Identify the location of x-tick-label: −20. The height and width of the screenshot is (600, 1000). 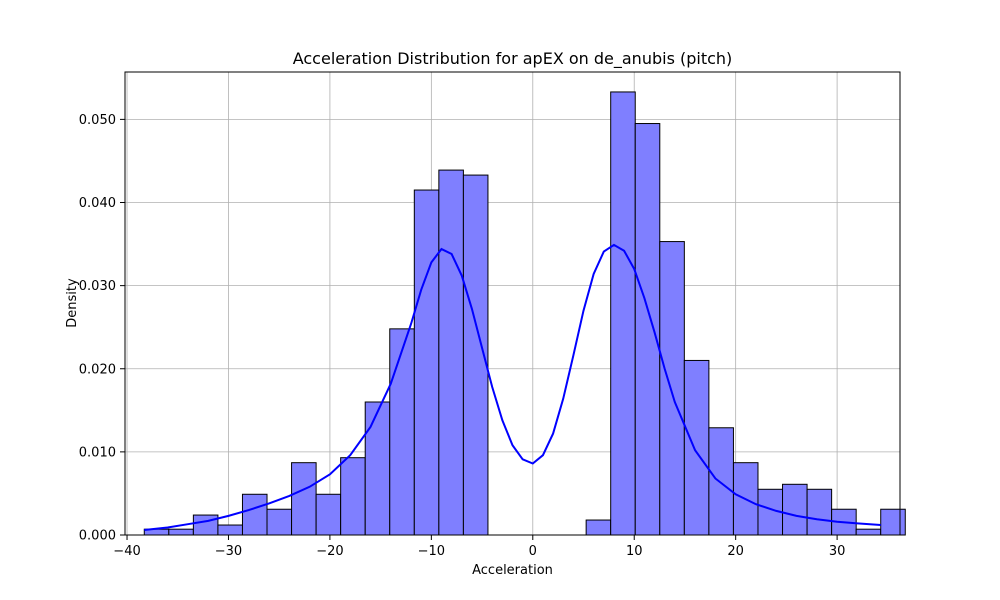
(329, 551).